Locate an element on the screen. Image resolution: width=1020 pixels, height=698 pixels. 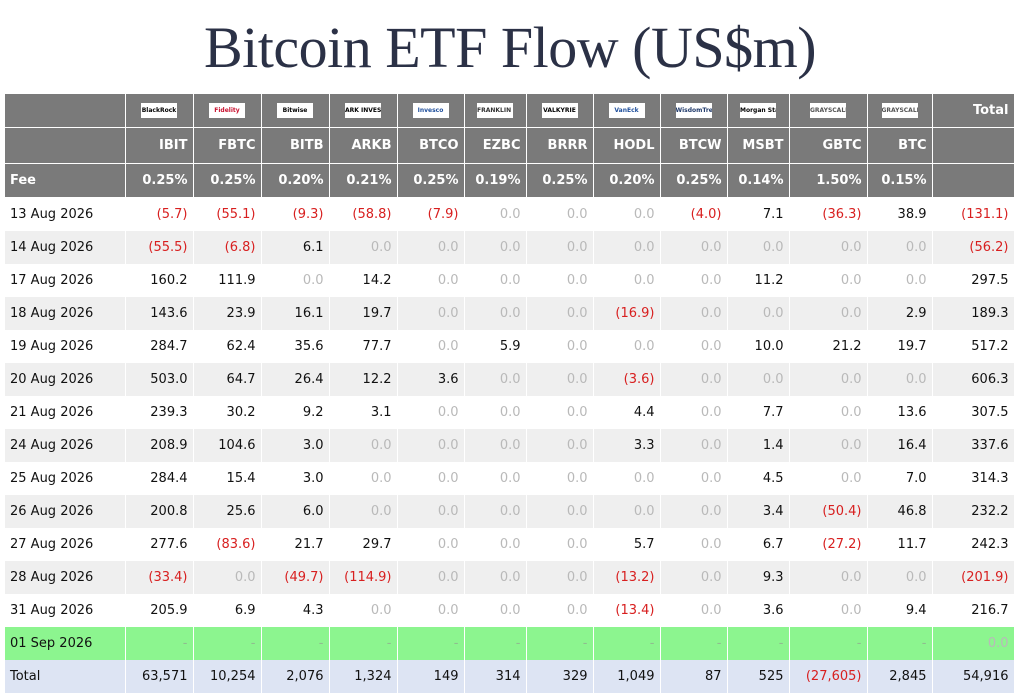
date-cell: 20 Aug 2026 is located at coordinates (65, 379).